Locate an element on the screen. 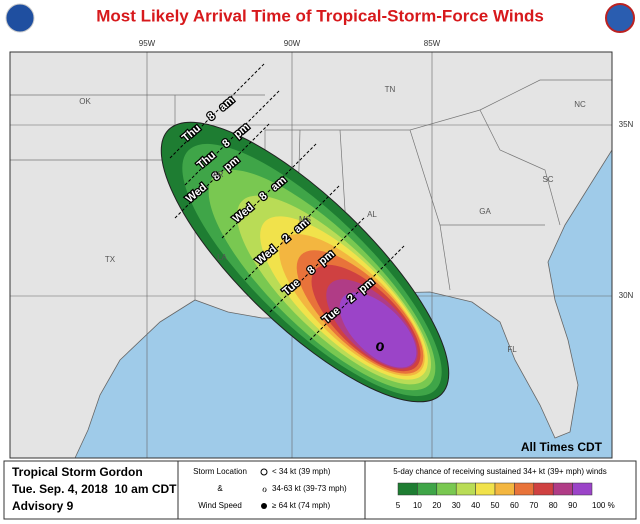 The width and height of the screenshot is (640, 524). state-label: AR is located at coordinates (217, 174).